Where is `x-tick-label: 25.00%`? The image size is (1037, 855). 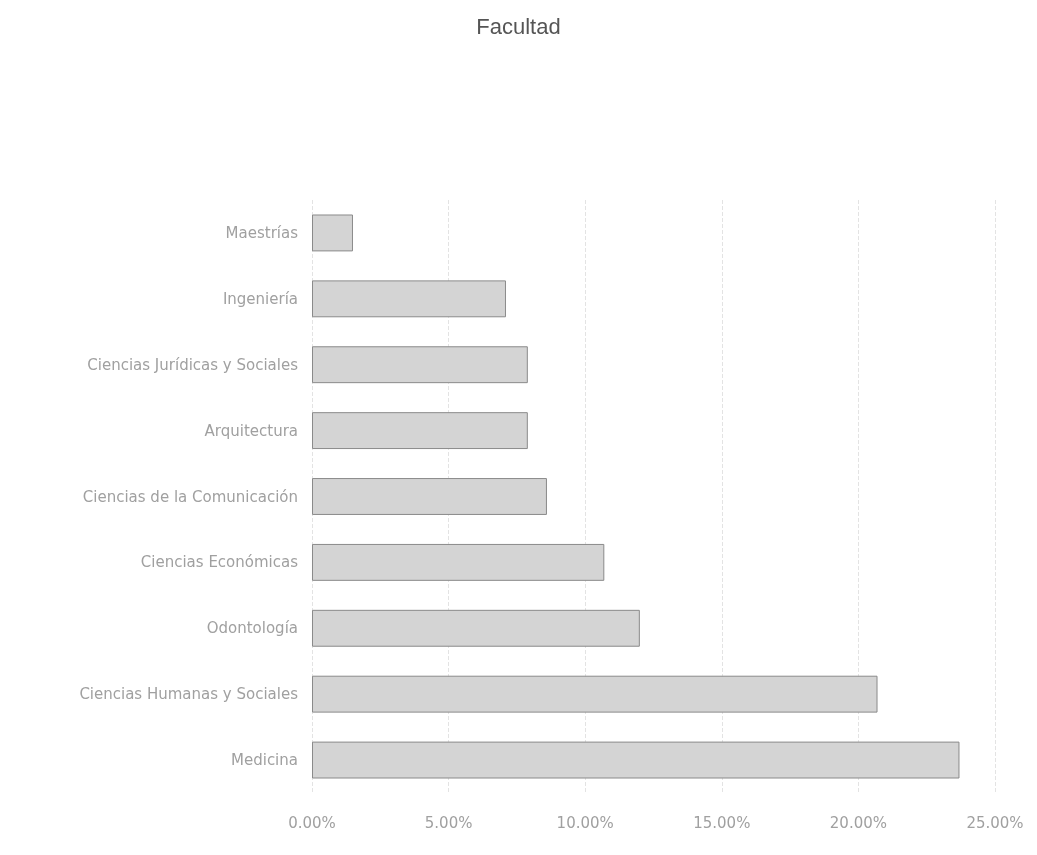 x-tick-label: 25.00% is located at coordinates (995, 822).